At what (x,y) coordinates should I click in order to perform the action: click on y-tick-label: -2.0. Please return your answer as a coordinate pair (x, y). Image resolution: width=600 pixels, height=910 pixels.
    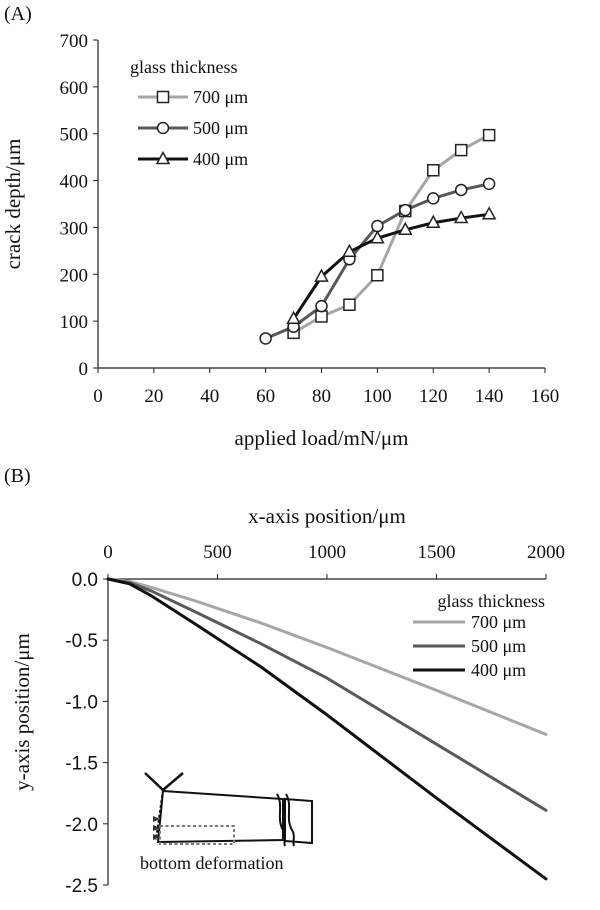
    Looking at the image, I should click on (81, 825).